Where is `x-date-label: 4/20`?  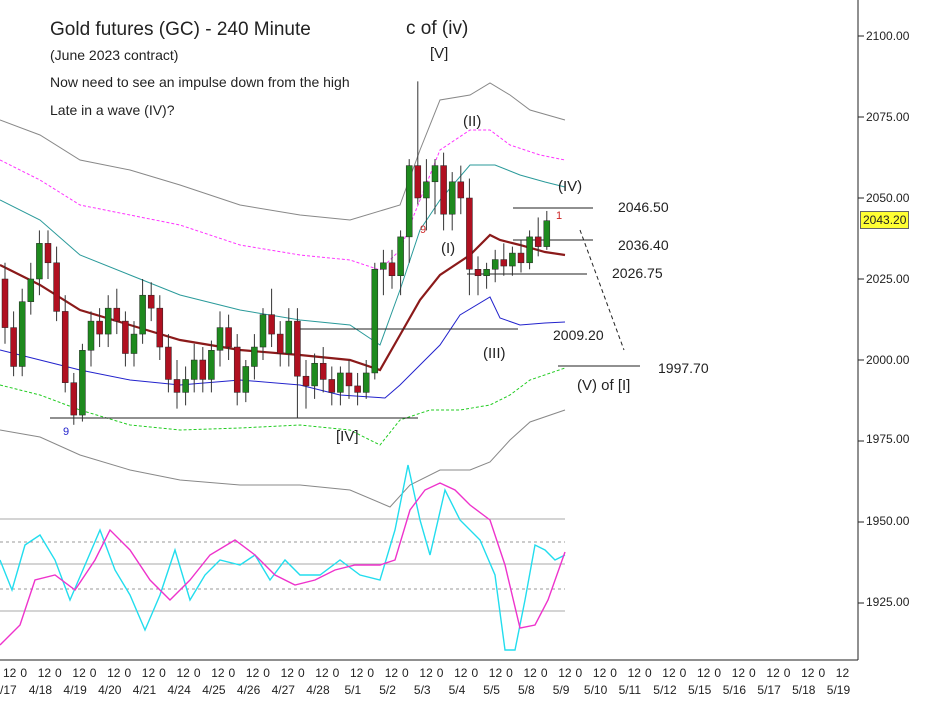 x-date-label: 4/20 is located at coordinates (110, 690).